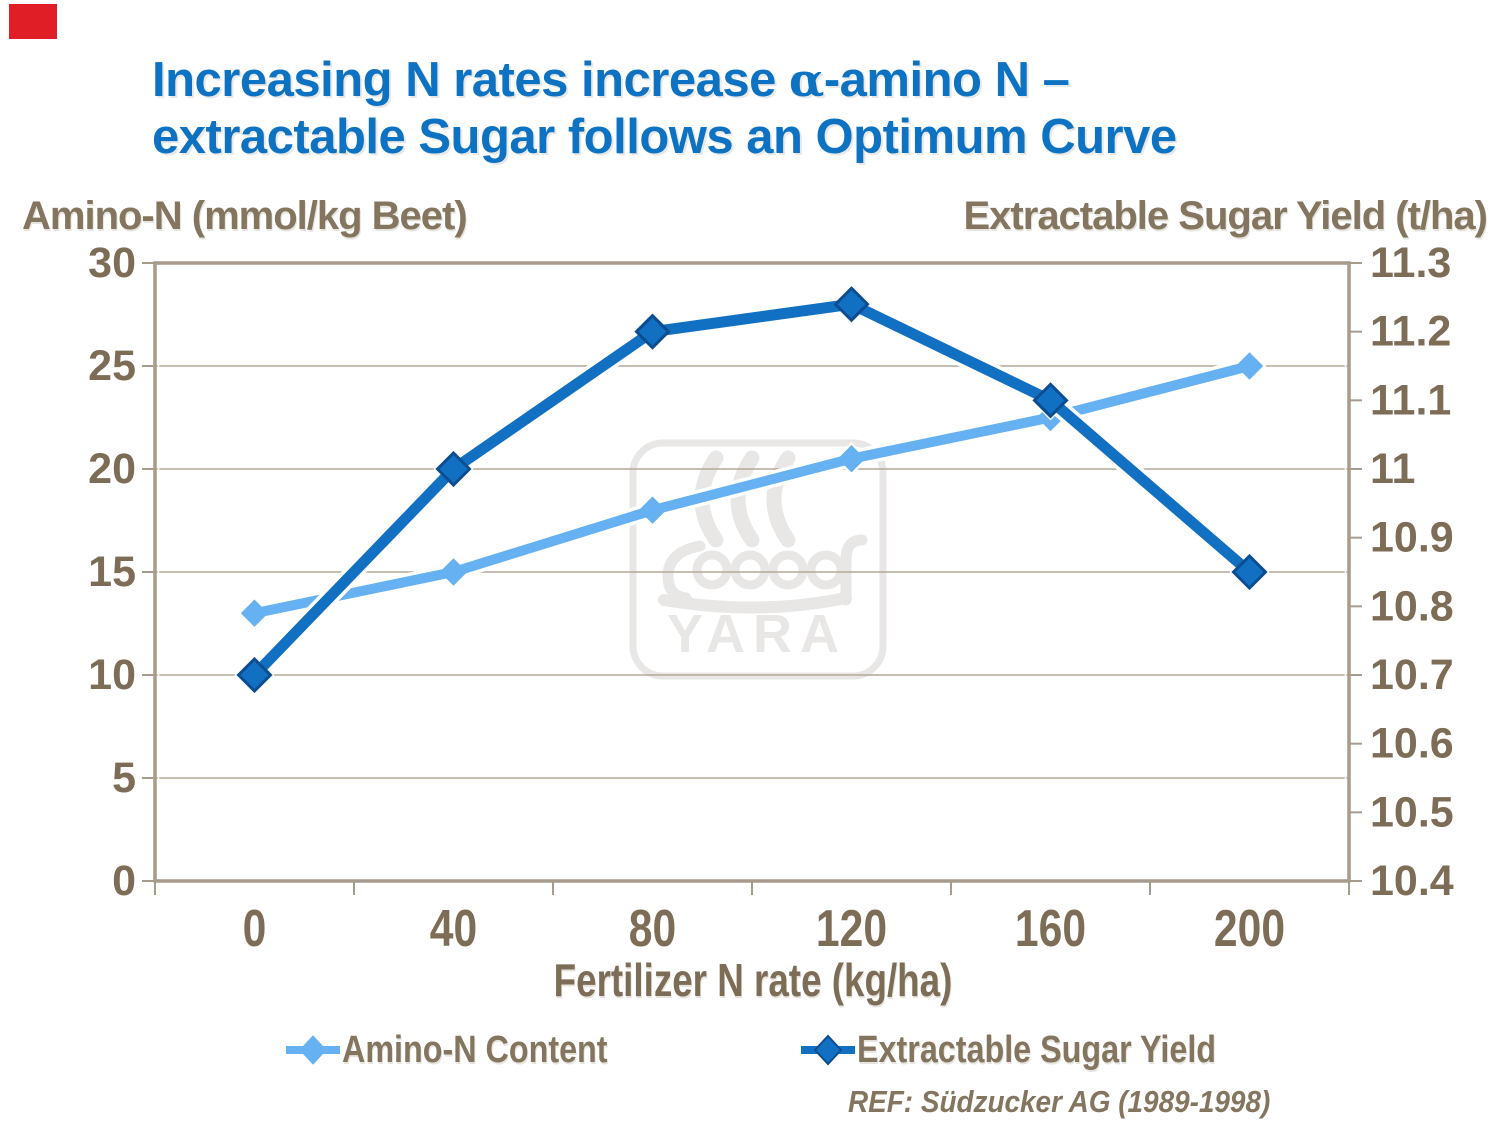  What do you see at coordinates (33, 21) in the screenshot?
I see `red-corner-marker` at bounding box center [33, 21].